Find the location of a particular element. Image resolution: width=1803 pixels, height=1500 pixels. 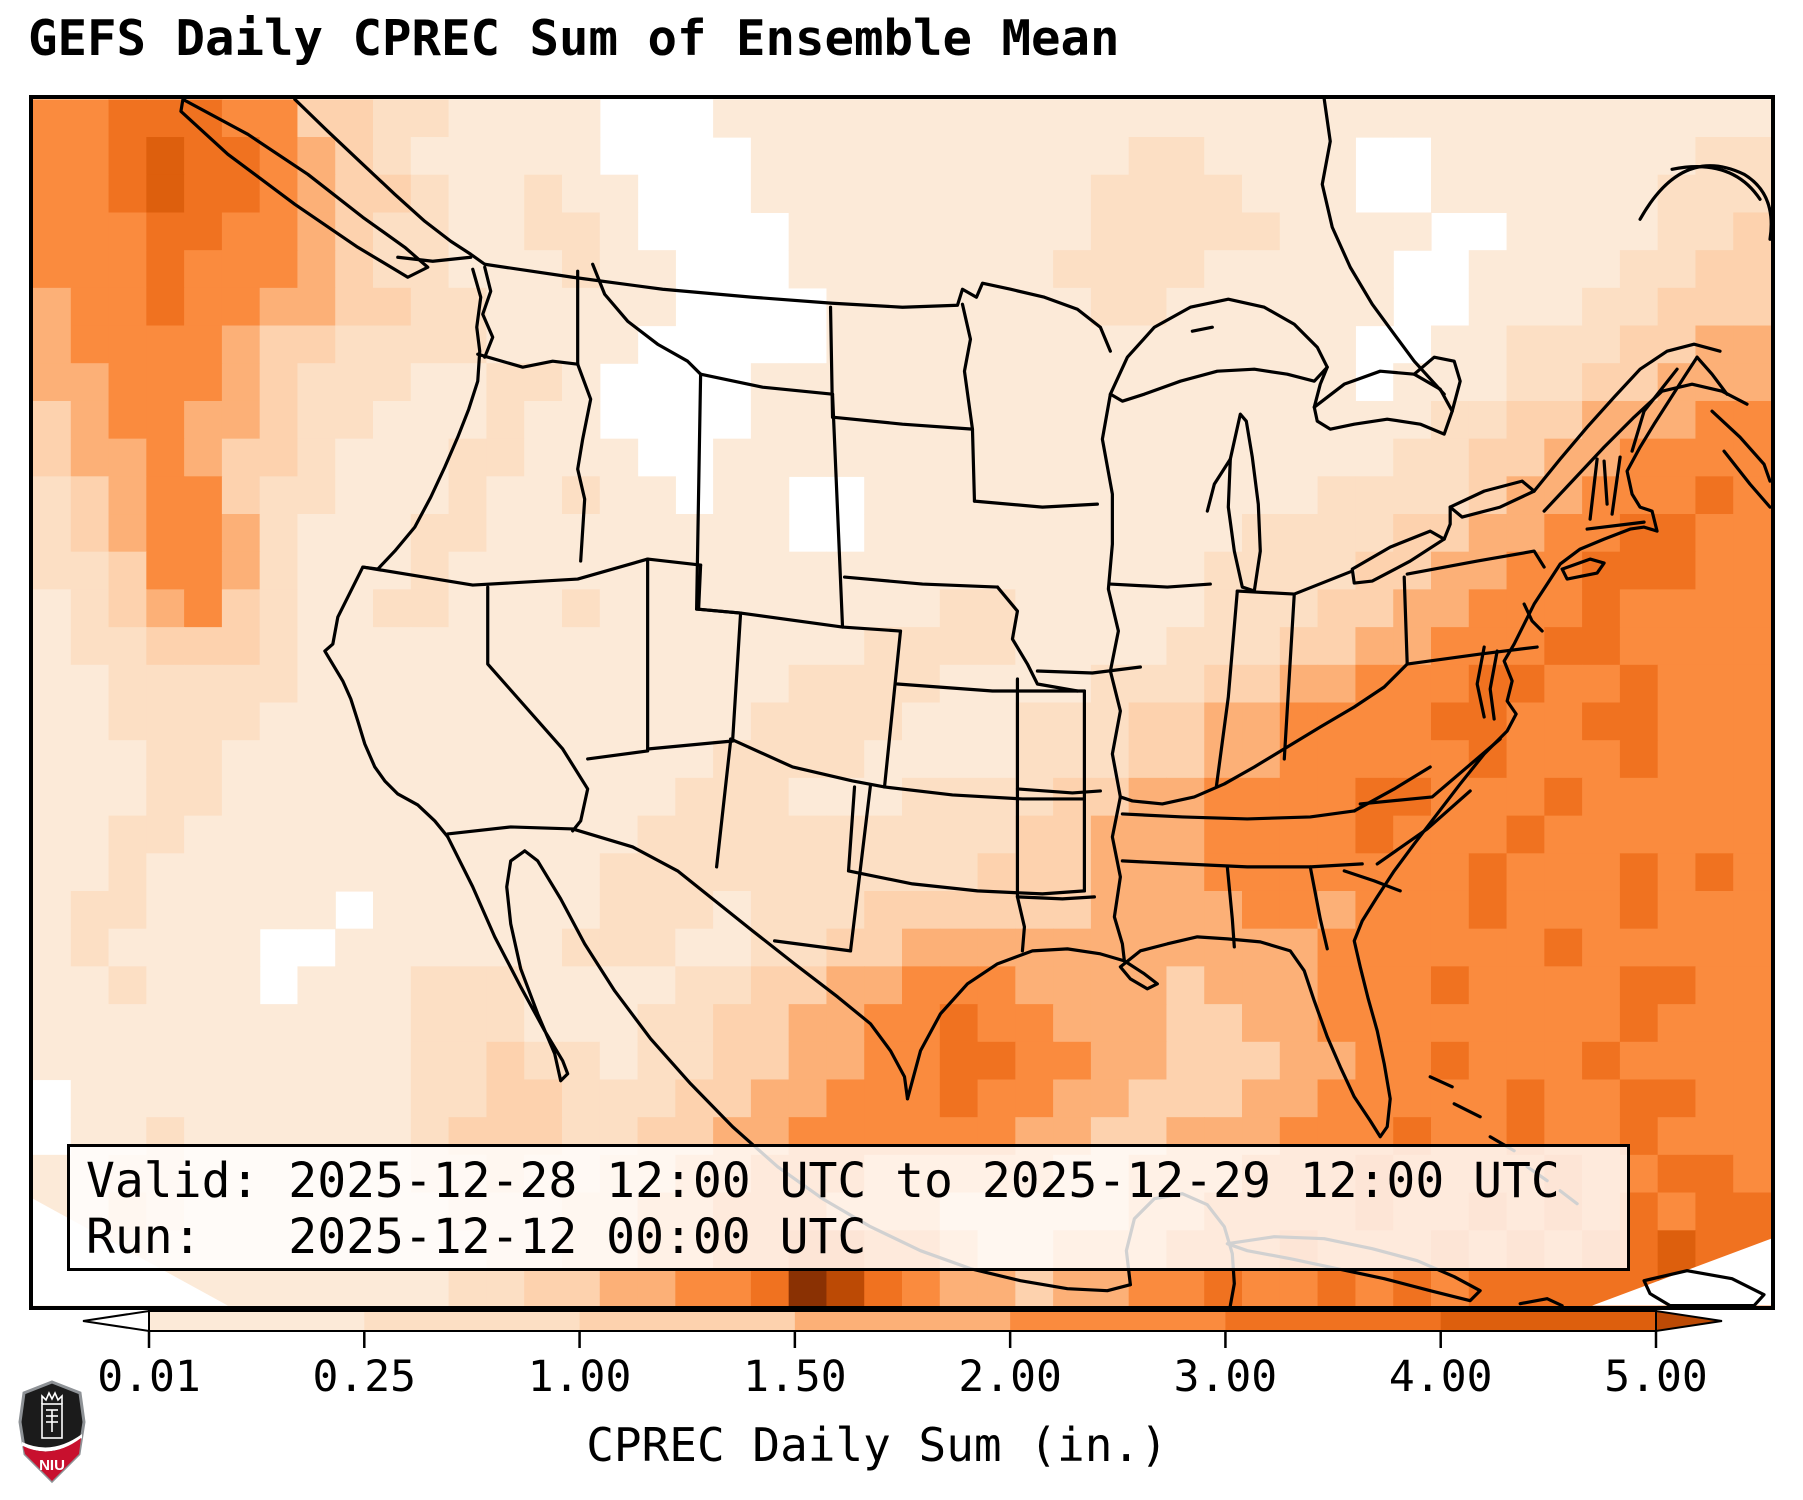

colorbar-tick-3.00: 3.00 is located at coordinates (1225, 1377).